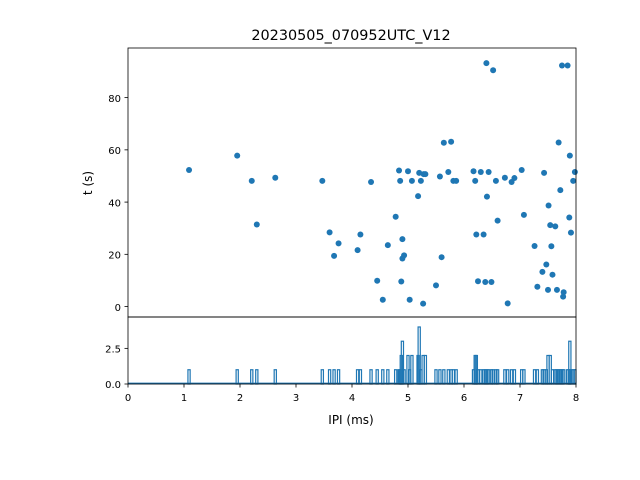  I want to click on histogram-axes-frame, so click(352, 350).